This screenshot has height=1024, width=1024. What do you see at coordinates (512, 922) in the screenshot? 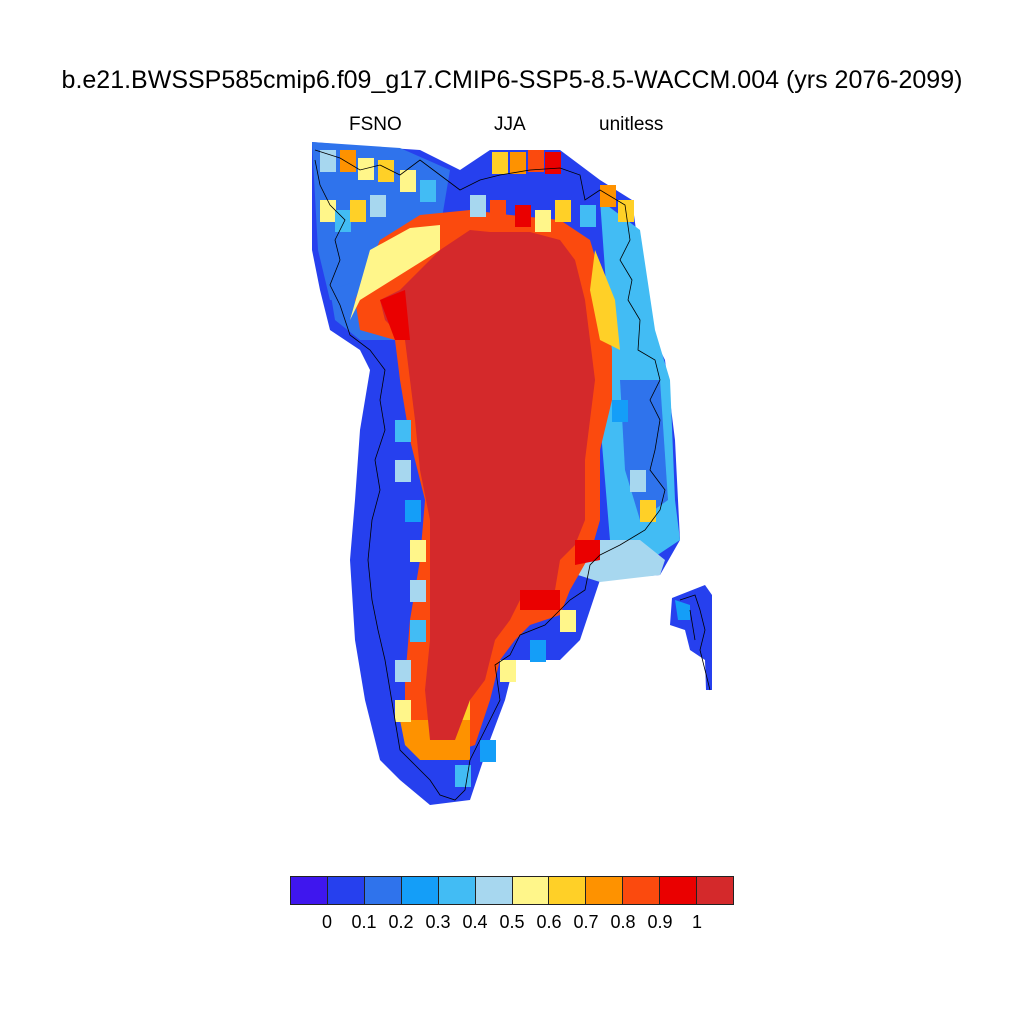
I see `colorbar-tick-label: 0.5` at bounding box center [512, 922].